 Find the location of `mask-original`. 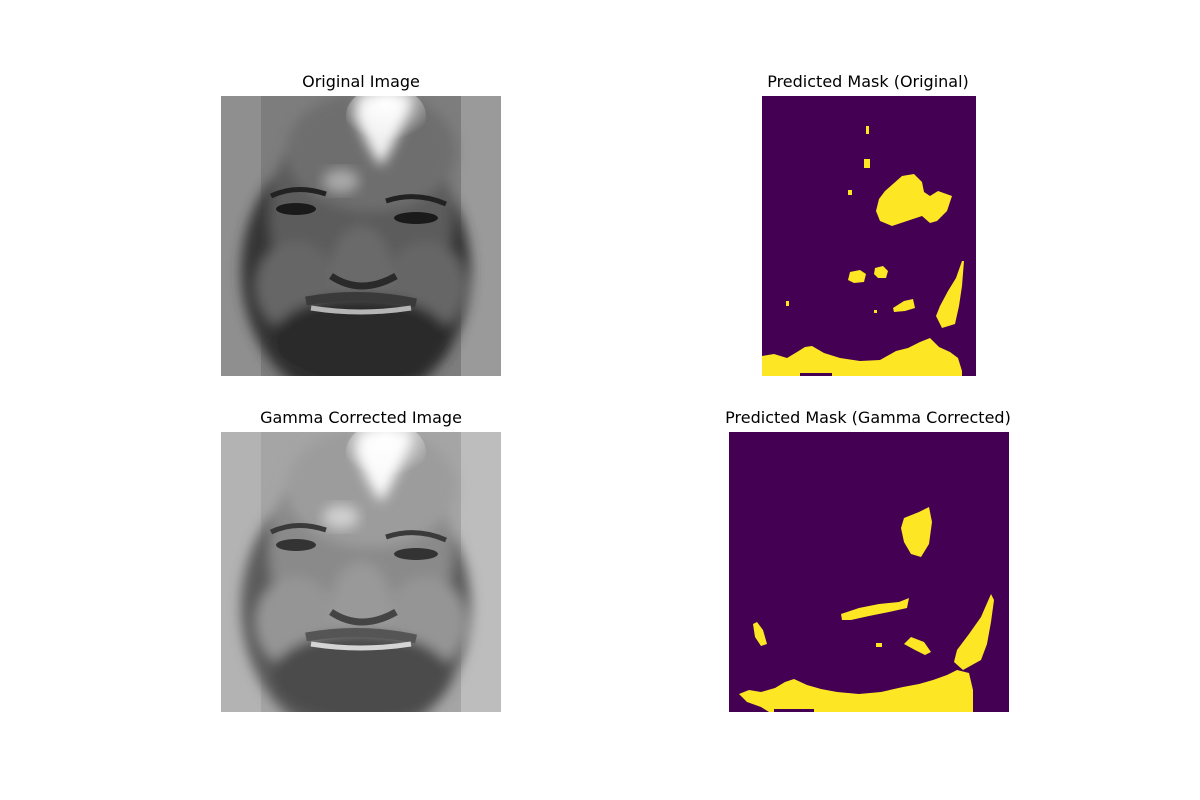

mask-original is located at coordinates (869, 236).